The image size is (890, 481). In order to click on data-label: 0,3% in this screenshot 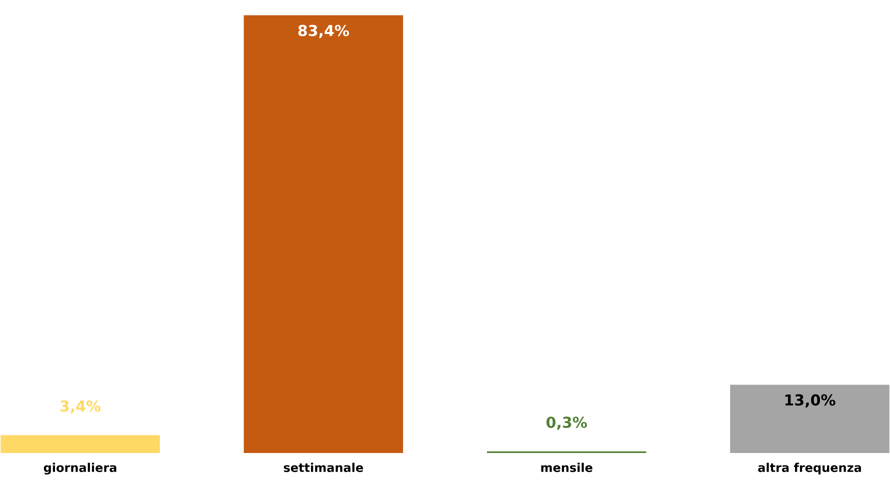, I will do `click(566, 423)`.